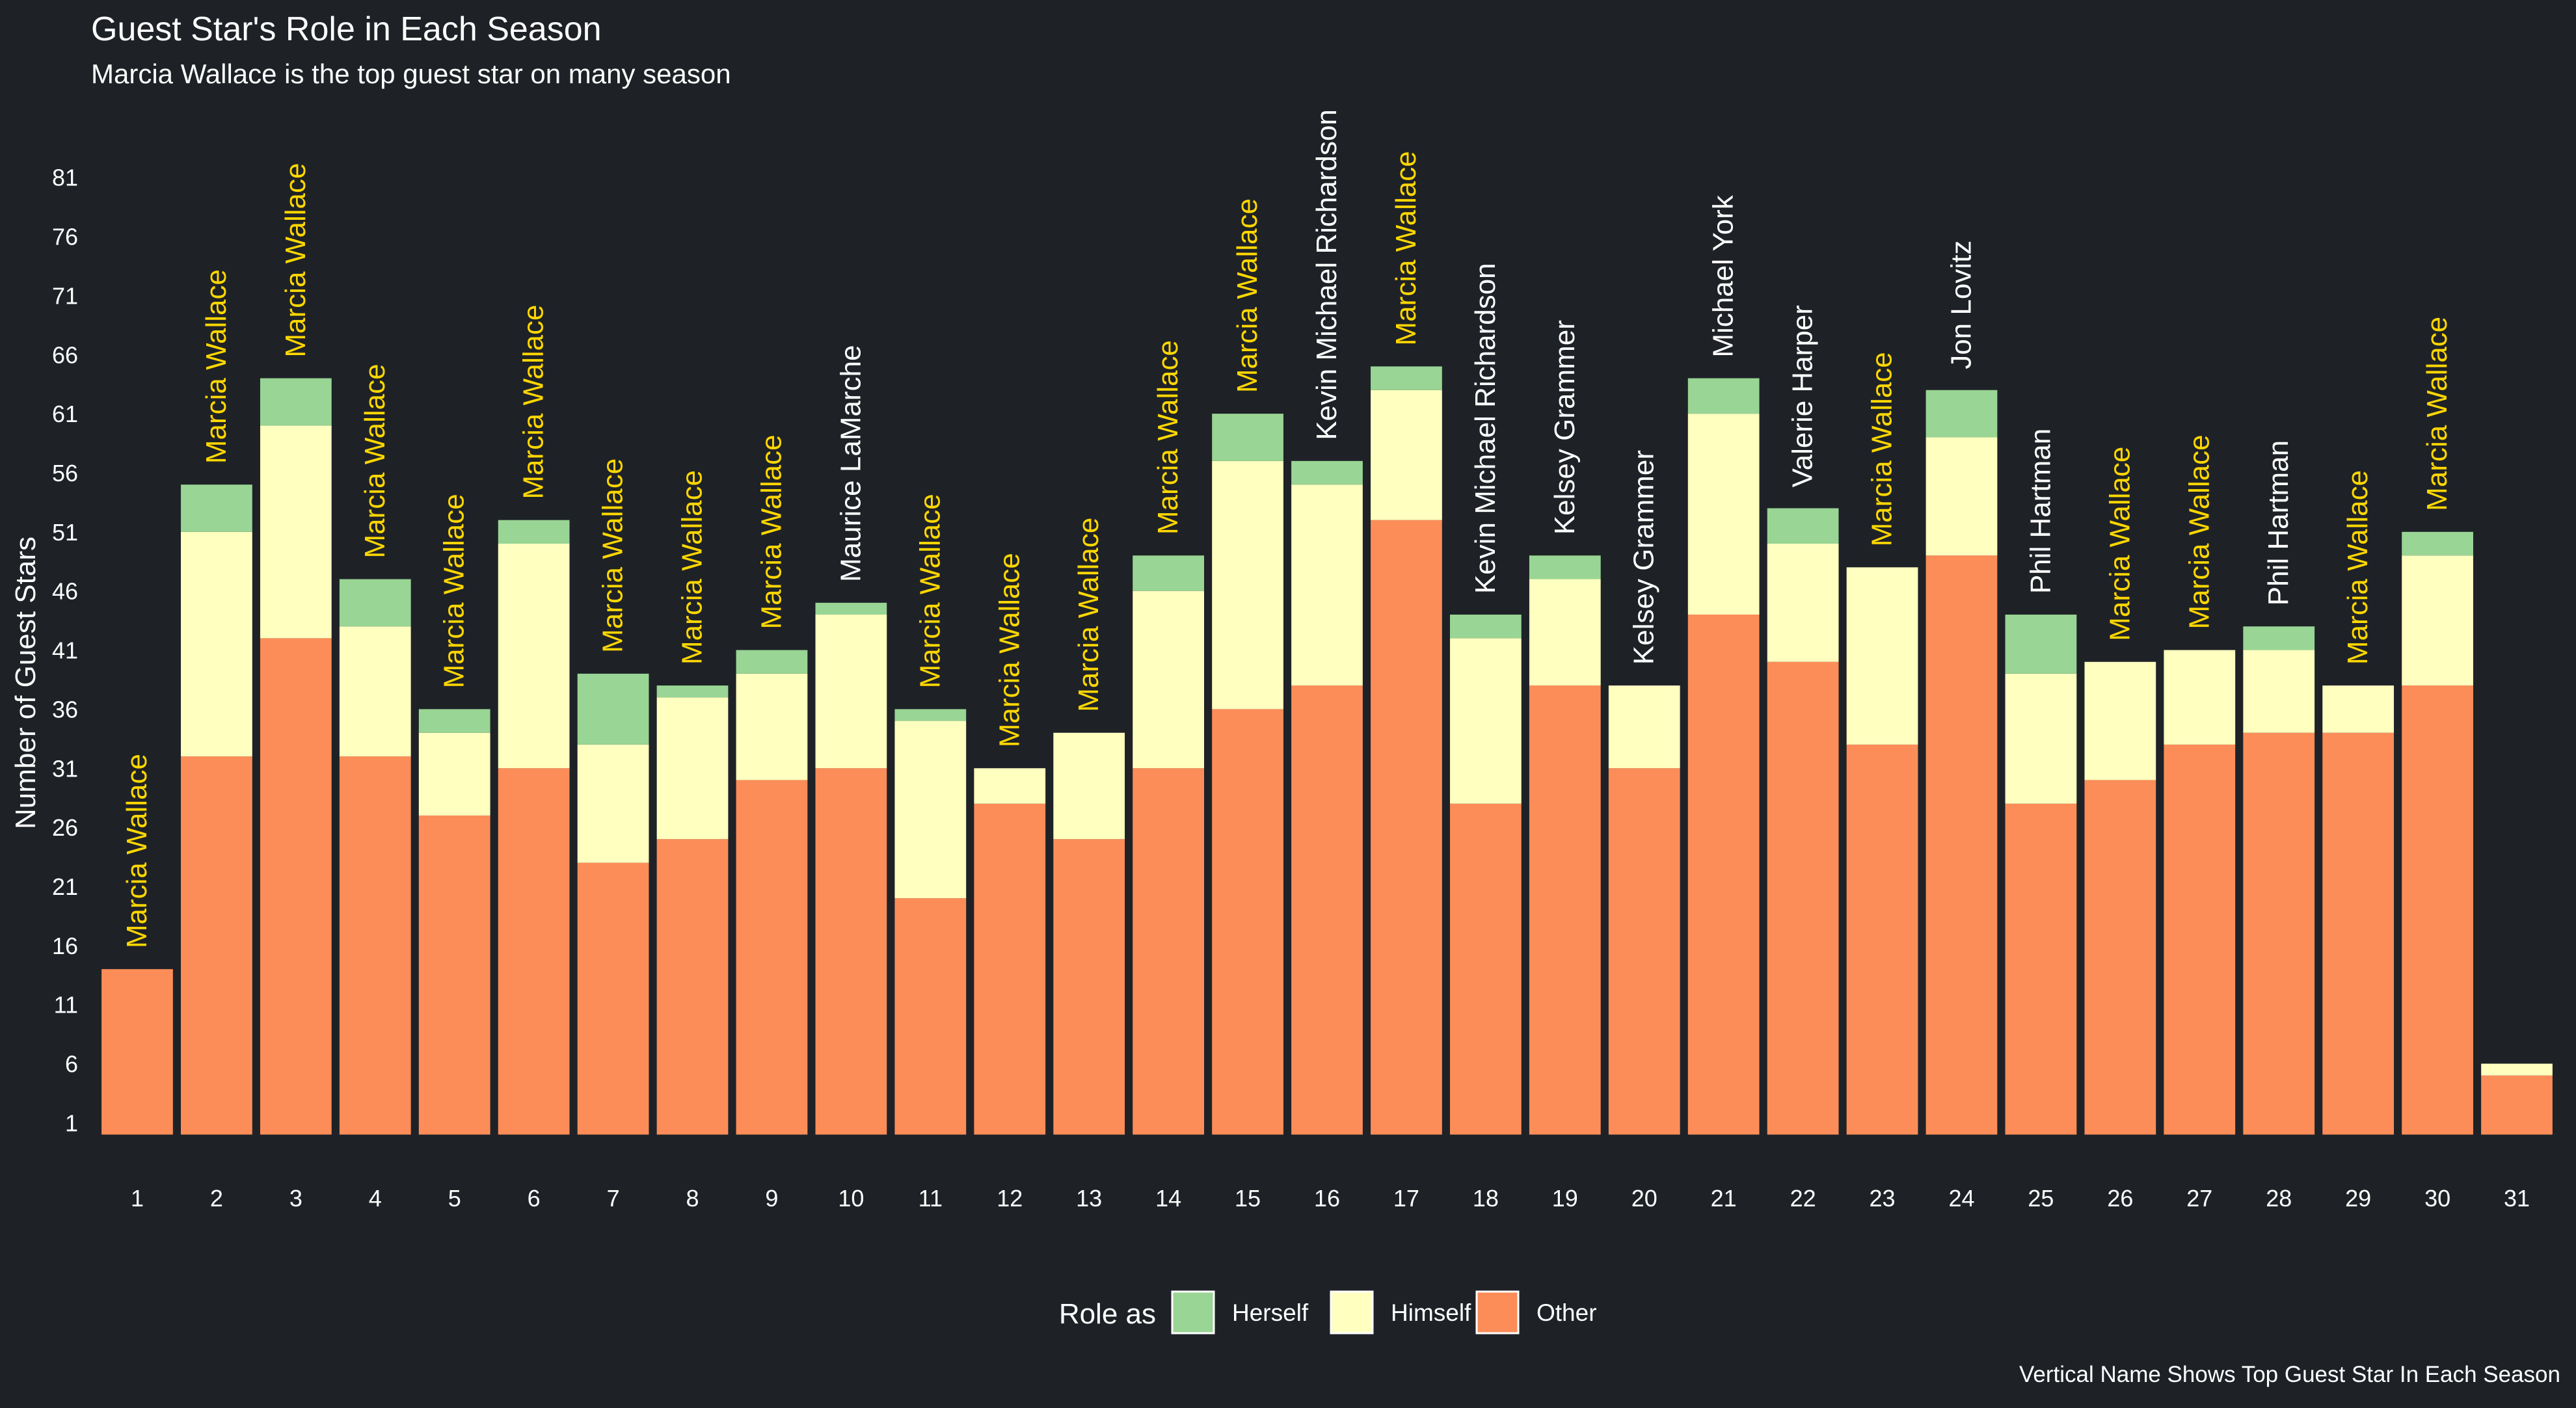 The width and height of the screenshot is (2576, 1408). Describe the element at coordinates (1497, 1312) in the screenshot. I see `legend-swatch-other` at that location.